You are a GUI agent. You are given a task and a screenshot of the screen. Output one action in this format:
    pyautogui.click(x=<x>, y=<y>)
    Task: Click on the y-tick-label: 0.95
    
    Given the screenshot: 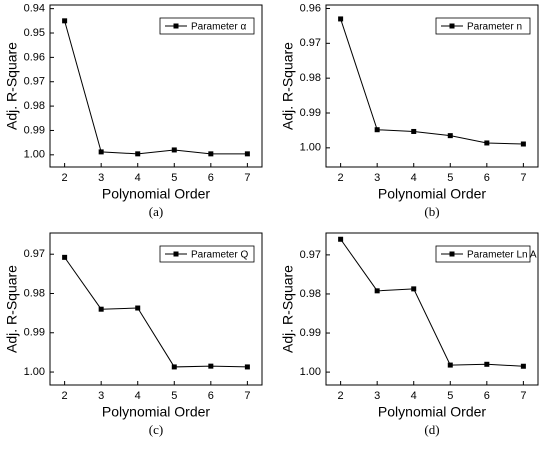 What is the action you would take?
    pyautogui.click(x=34, y=33)
    